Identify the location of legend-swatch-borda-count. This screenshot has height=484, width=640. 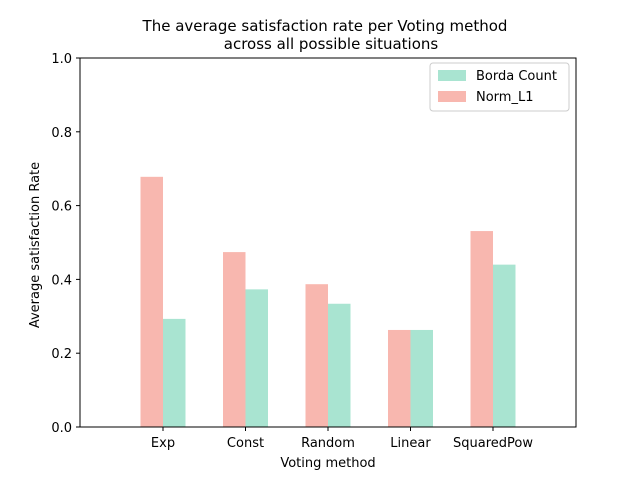
(452, 75).